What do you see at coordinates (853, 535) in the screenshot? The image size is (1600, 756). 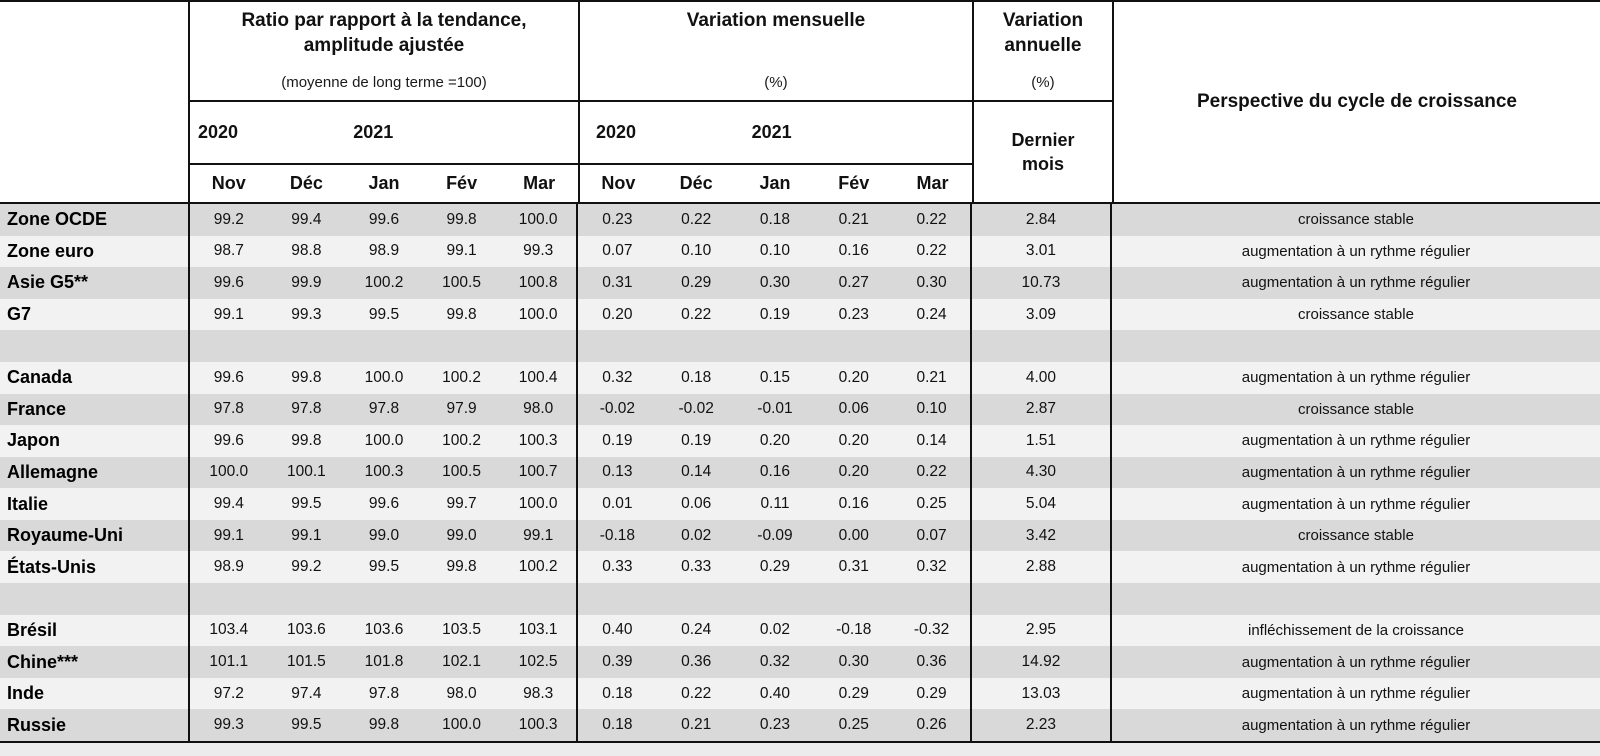 I see `monthly-value-fev: 0.00` at bounding box center [853, 535].